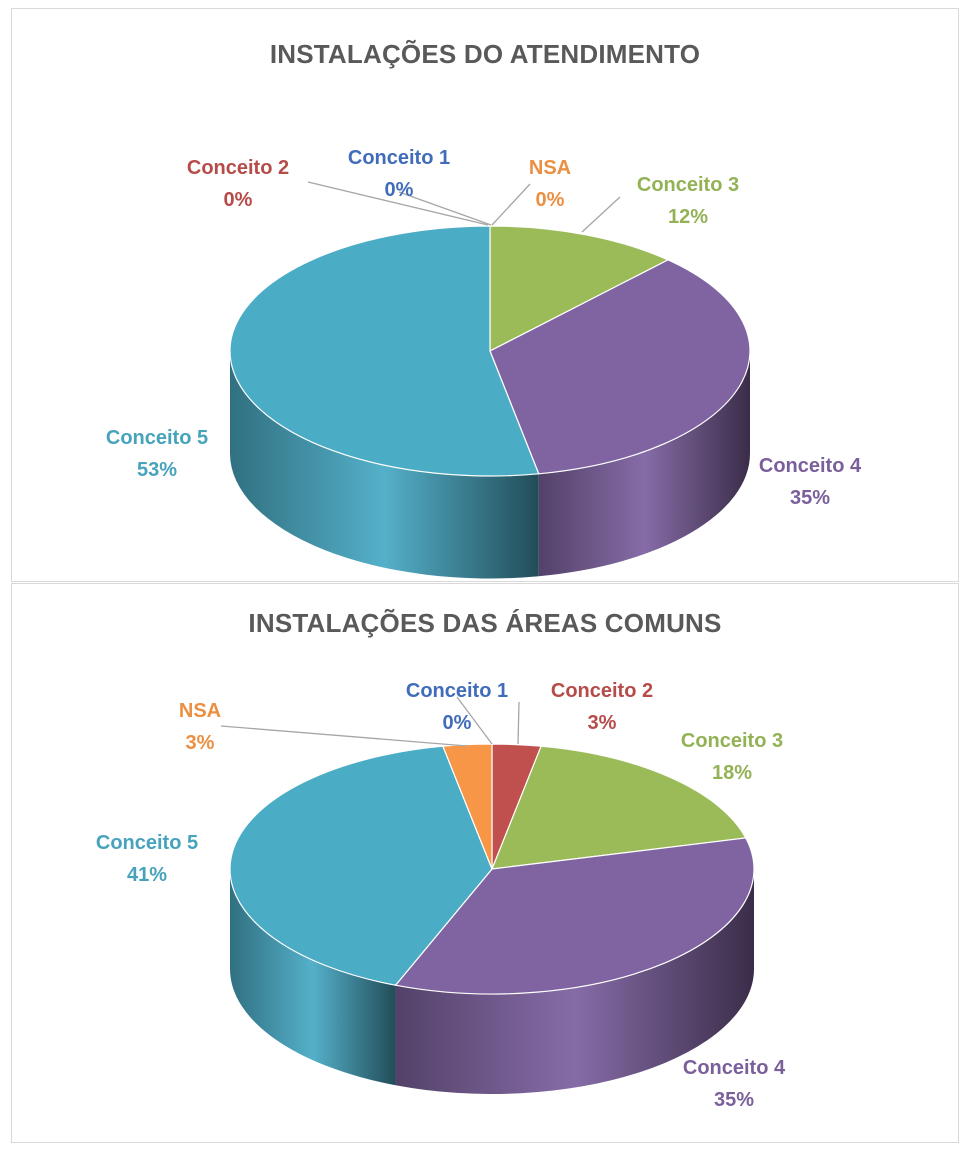  What do you see at coordinates (732, 773) in the screenshot?
I see `conceito-3-percent-label: 18%` at bounding box center [732, 773].